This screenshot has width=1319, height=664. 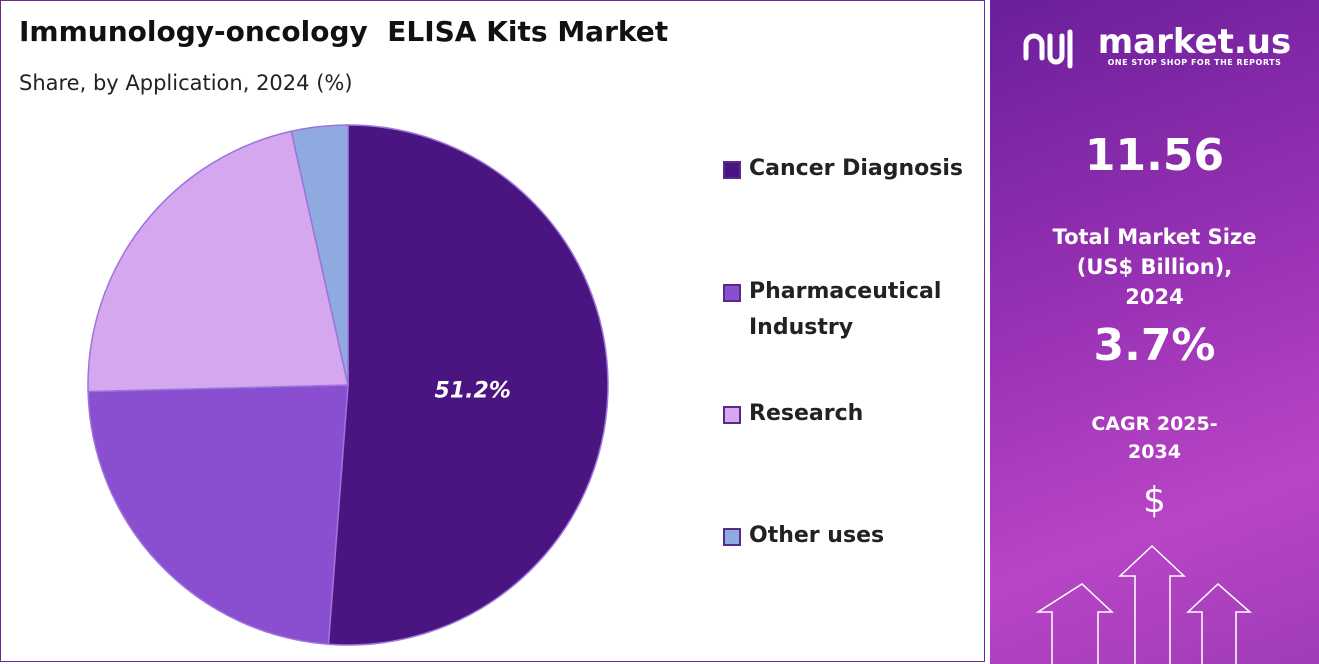 What do you see at coordinates (856, 168) in the screenshot?
I see `legend-label: Cancer Diagnosis` at bounding box center [856, 168].